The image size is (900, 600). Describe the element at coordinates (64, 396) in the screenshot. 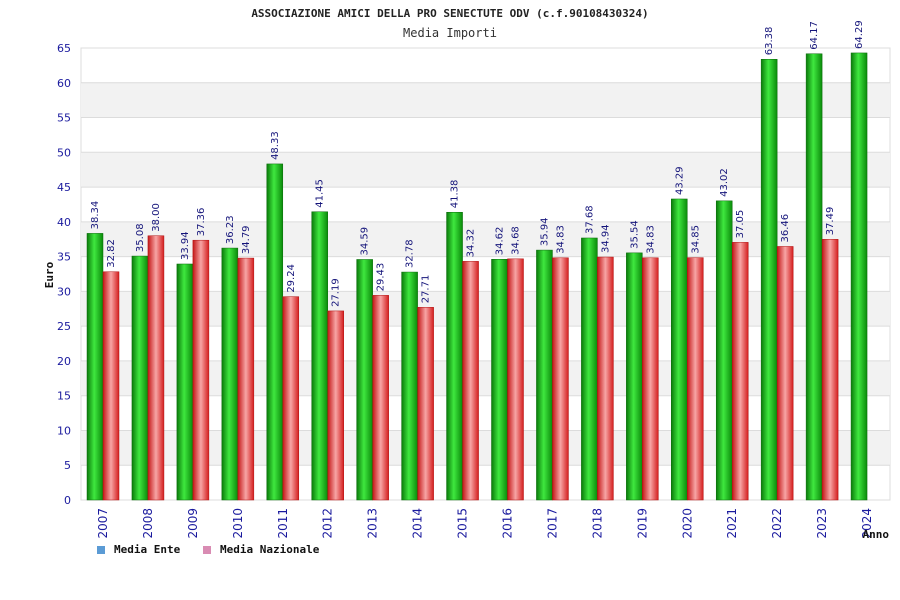

I see `y-tick-label: 15` at that location.